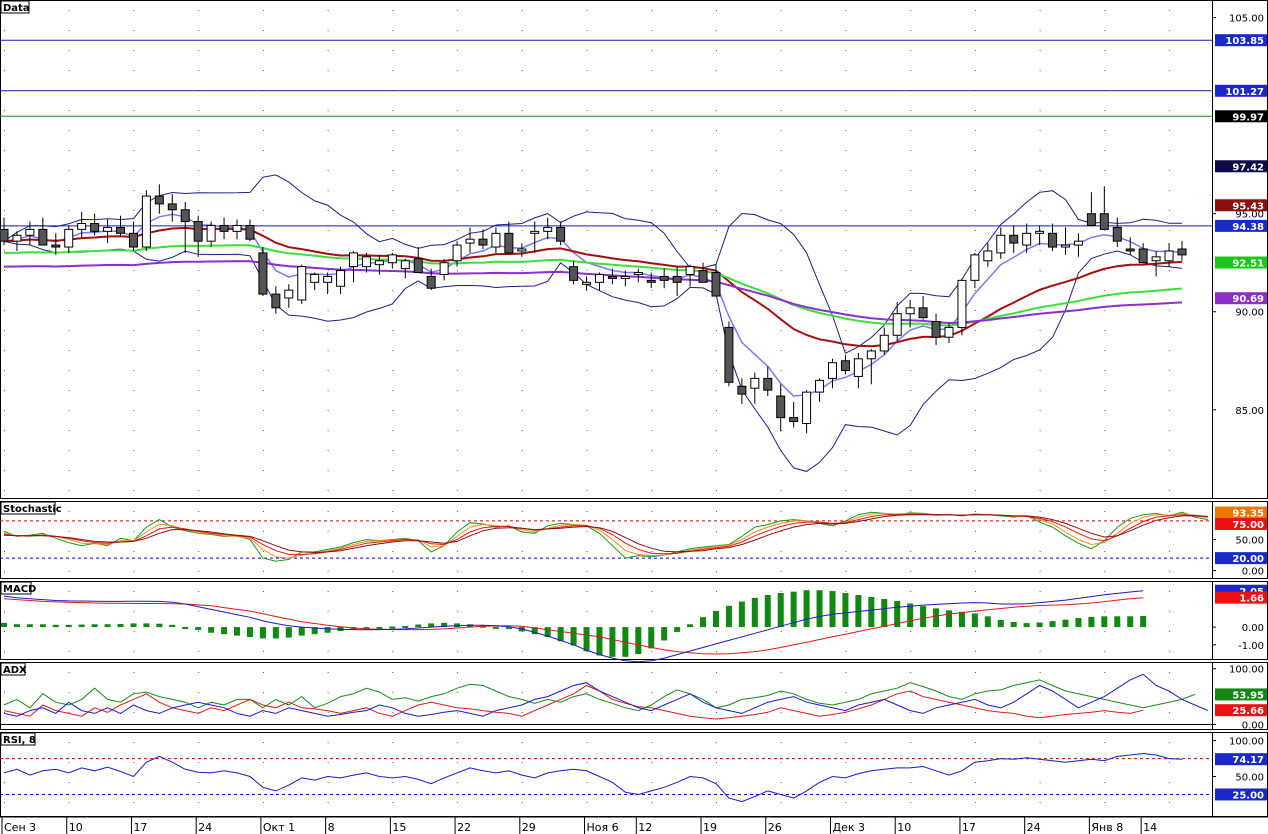  What do you see at coordinates (587, 692) in the screenshot?
I see `adx-grid` at bounding box center [587, 692].